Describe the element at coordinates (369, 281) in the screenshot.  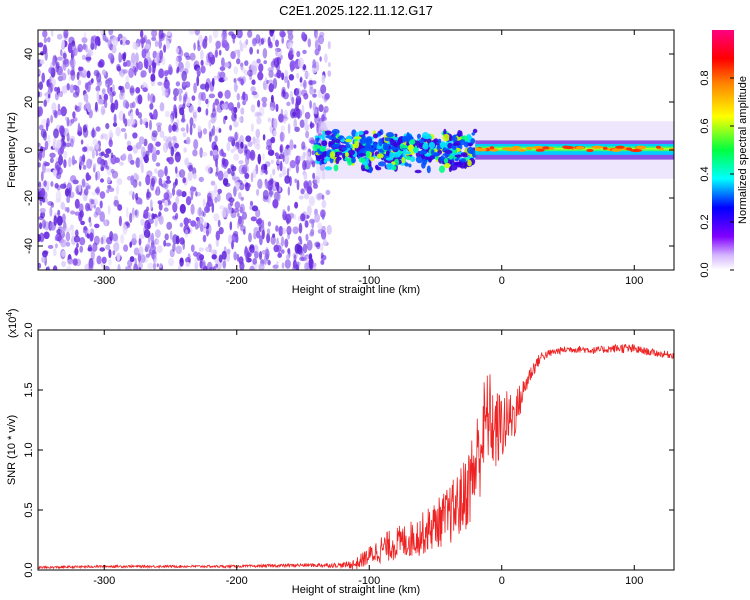
I see `spectrogram-x-tick-label: -100` at that location.